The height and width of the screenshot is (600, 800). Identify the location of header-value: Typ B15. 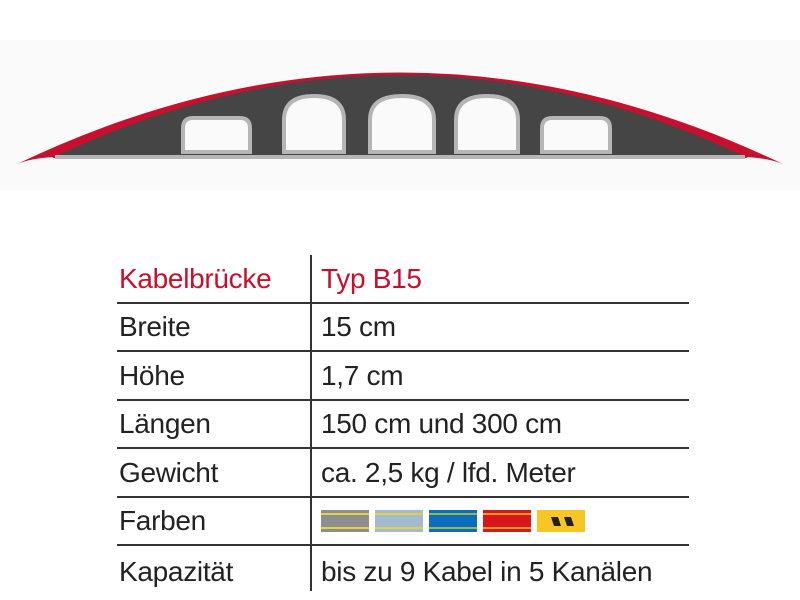
(371, 278).